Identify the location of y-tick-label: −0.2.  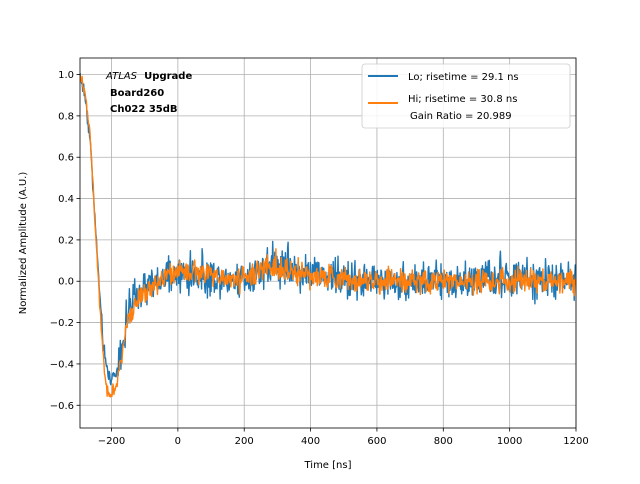
(62, 323).